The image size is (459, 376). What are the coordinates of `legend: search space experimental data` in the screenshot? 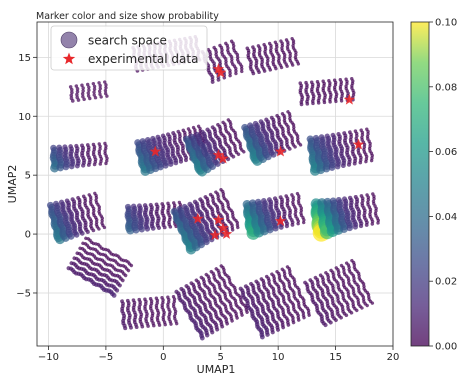 It's located at (129, 48).